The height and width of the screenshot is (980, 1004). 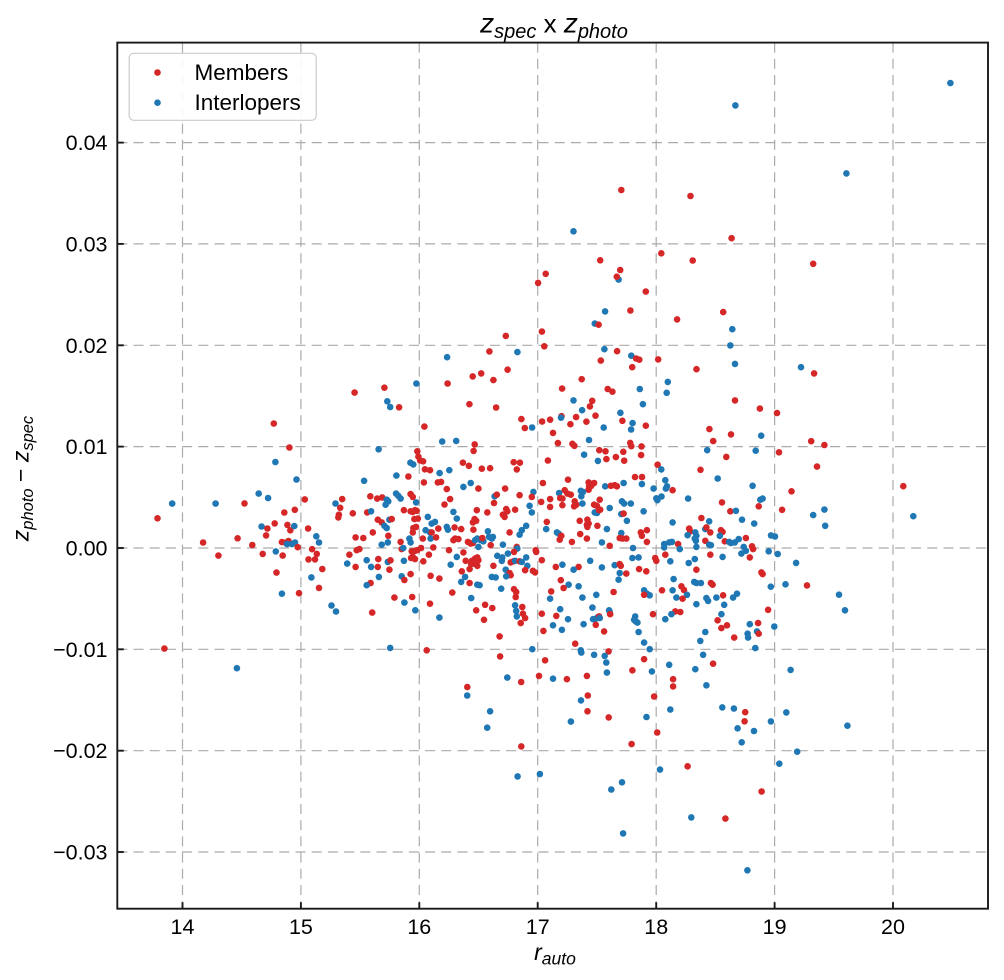 I want to click on svg-text: 0.02, so click(x=87, y=346).